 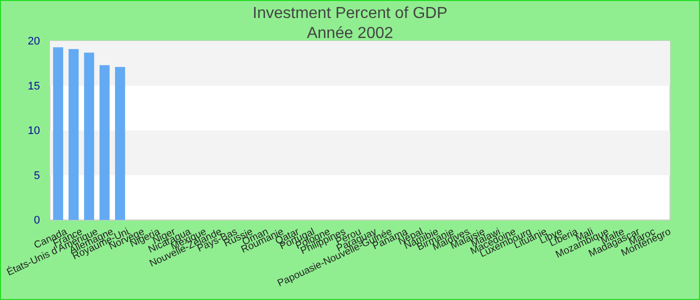 What do you see at coordinates (350, 33) in the screenshot?
I see `chart-subtitle: Année 2002` at bounding box center [350, 33].